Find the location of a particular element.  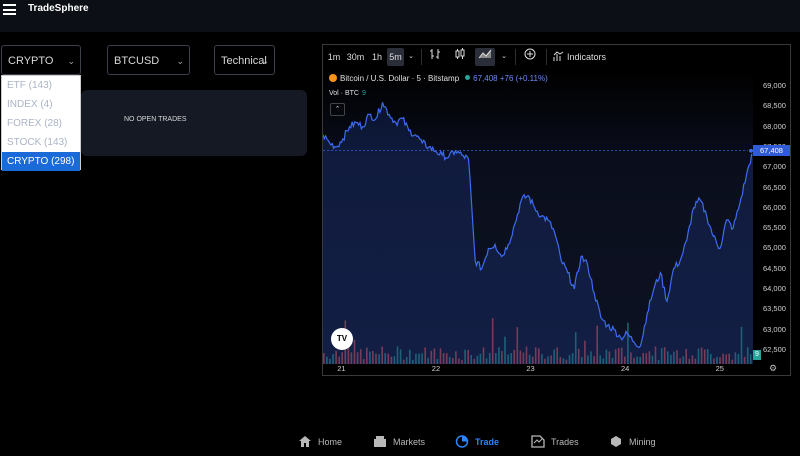

open-trades-panel is located at coordinates (194, 123).